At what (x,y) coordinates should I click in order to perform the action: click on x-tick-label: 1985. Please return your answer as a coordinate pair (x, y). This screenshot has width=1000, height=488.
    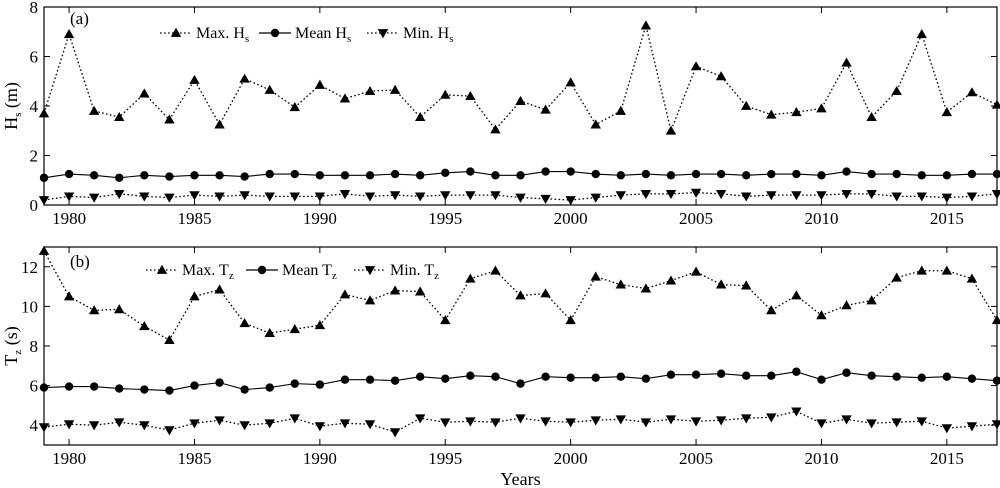
    Looking at the image, I should click on (194, 458).